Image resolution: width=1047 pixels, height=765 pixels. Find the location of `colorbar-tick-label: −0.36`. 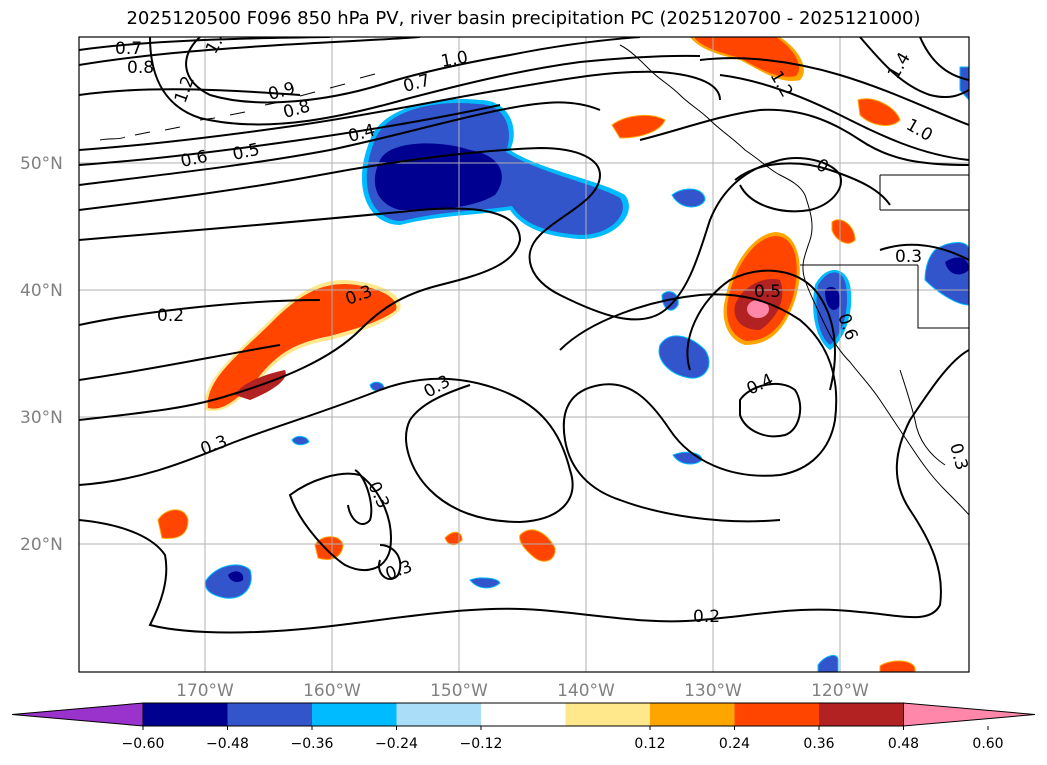

colorbar-tick-label: −0.36 is located at coordinates (312, 744).